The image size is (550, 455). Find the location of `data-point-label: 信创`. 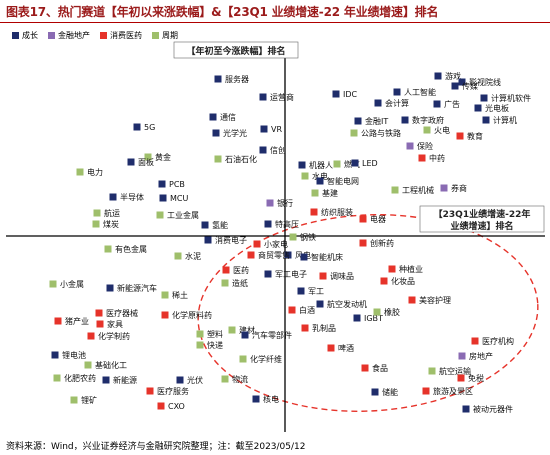

data-point-label: 信创 is located at coordinates (278, 150).